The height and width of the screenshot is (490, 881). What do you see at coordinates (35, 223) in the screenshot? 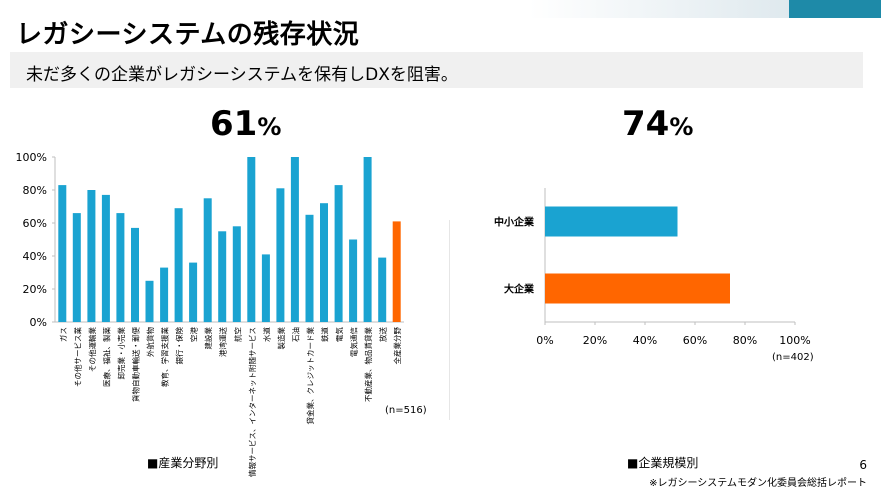
I see `industry-y-tick-label: 60%` at bounding box center [35, 223].